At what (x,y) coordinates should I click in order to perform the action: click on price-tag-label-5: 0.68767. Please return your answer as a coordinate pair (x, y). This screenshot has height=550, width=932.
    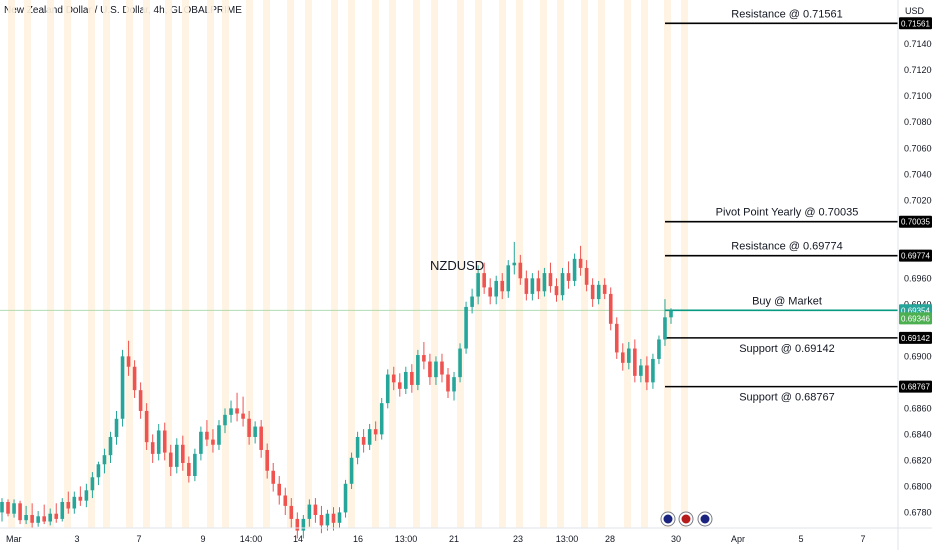
    Looking at the image, I should click on (915, 387).